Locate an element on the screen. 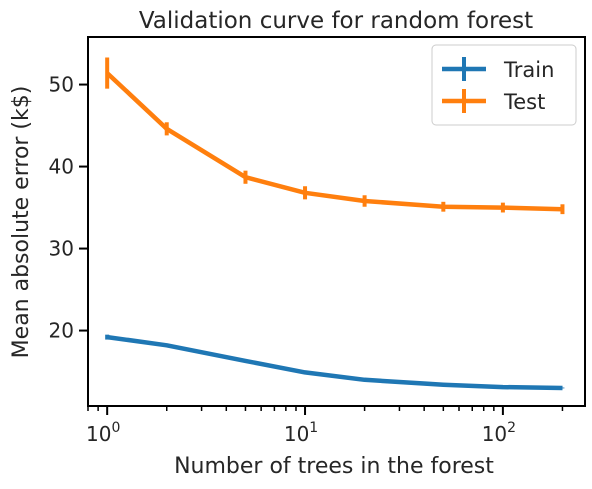  y-tick-label: 40 is located at coordinates (61, 167).